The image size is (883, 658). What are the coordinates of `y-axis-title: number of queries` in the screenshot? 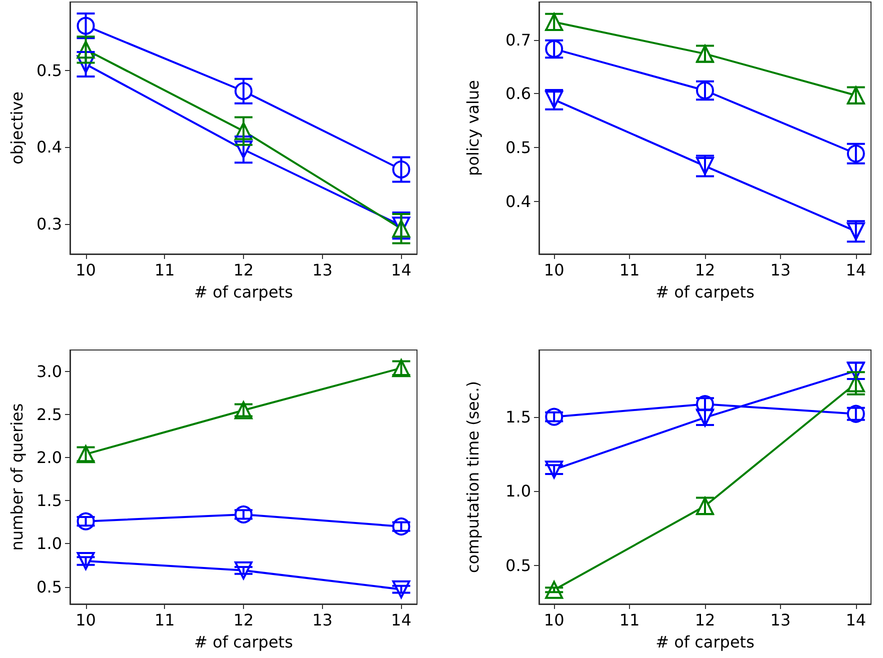 It's located at (17, 477).